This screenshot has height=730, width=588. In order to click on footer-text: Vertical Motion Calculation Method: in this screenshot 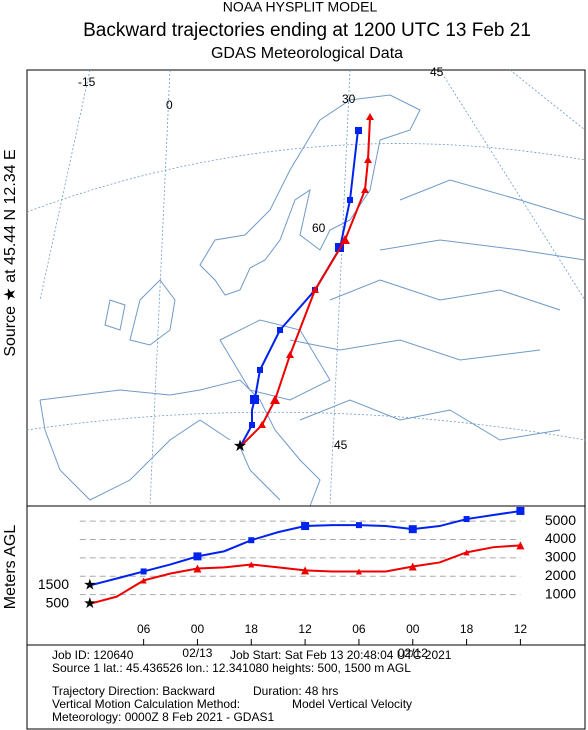, I will do `click(146, 704)`.